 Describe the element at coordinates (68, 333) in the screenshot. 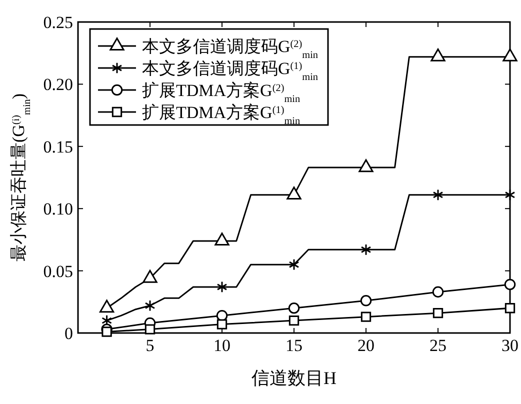

I see `y-tick-label: 0` at that location.